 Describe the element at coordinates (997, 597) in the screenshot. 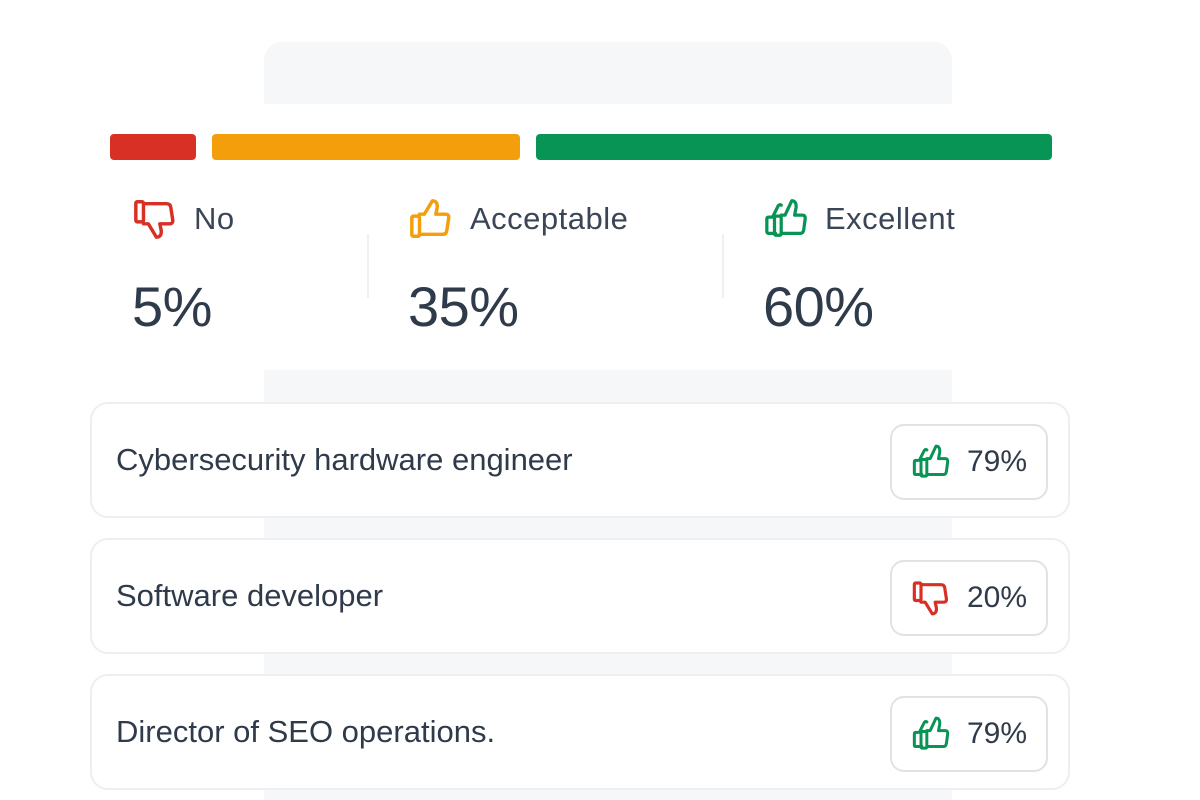

I see `role-score: 20%` at that location.